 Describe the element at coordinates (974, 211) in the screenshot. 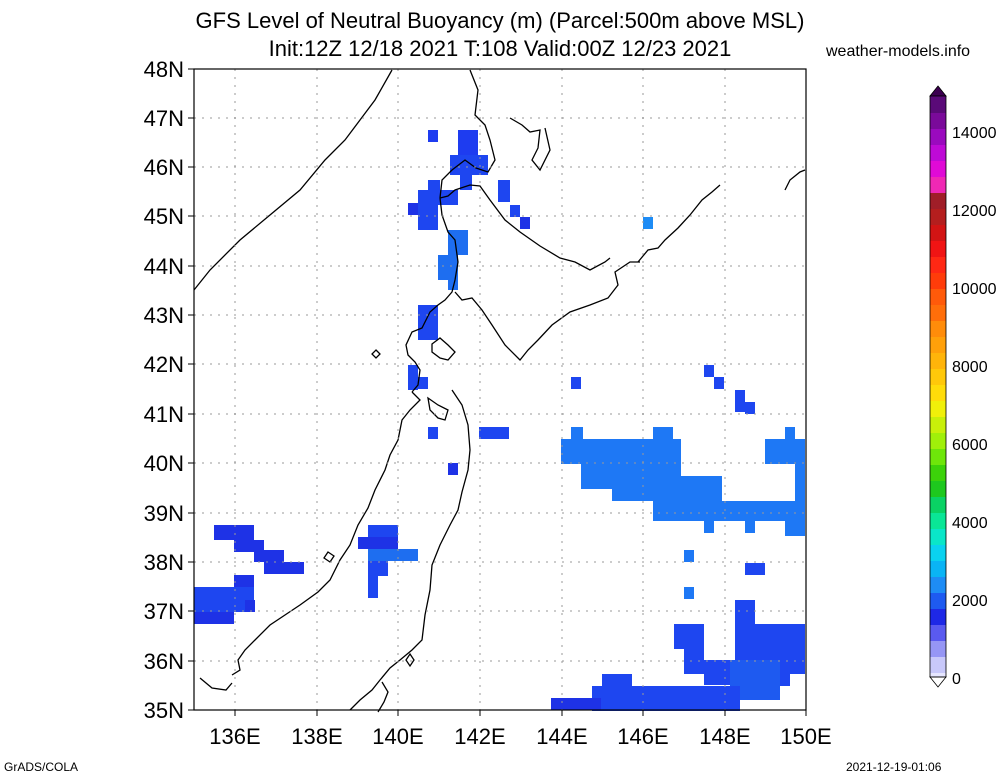

I see `colorbar-label: 12000` at that location.